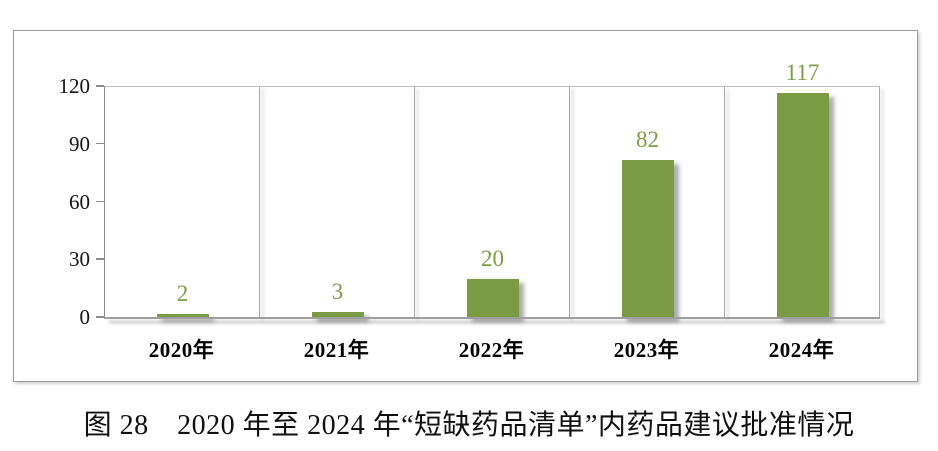 The width and height of the screenshot is (938, 451). I want to click on y-tick-label: 120, so click(74, 86).